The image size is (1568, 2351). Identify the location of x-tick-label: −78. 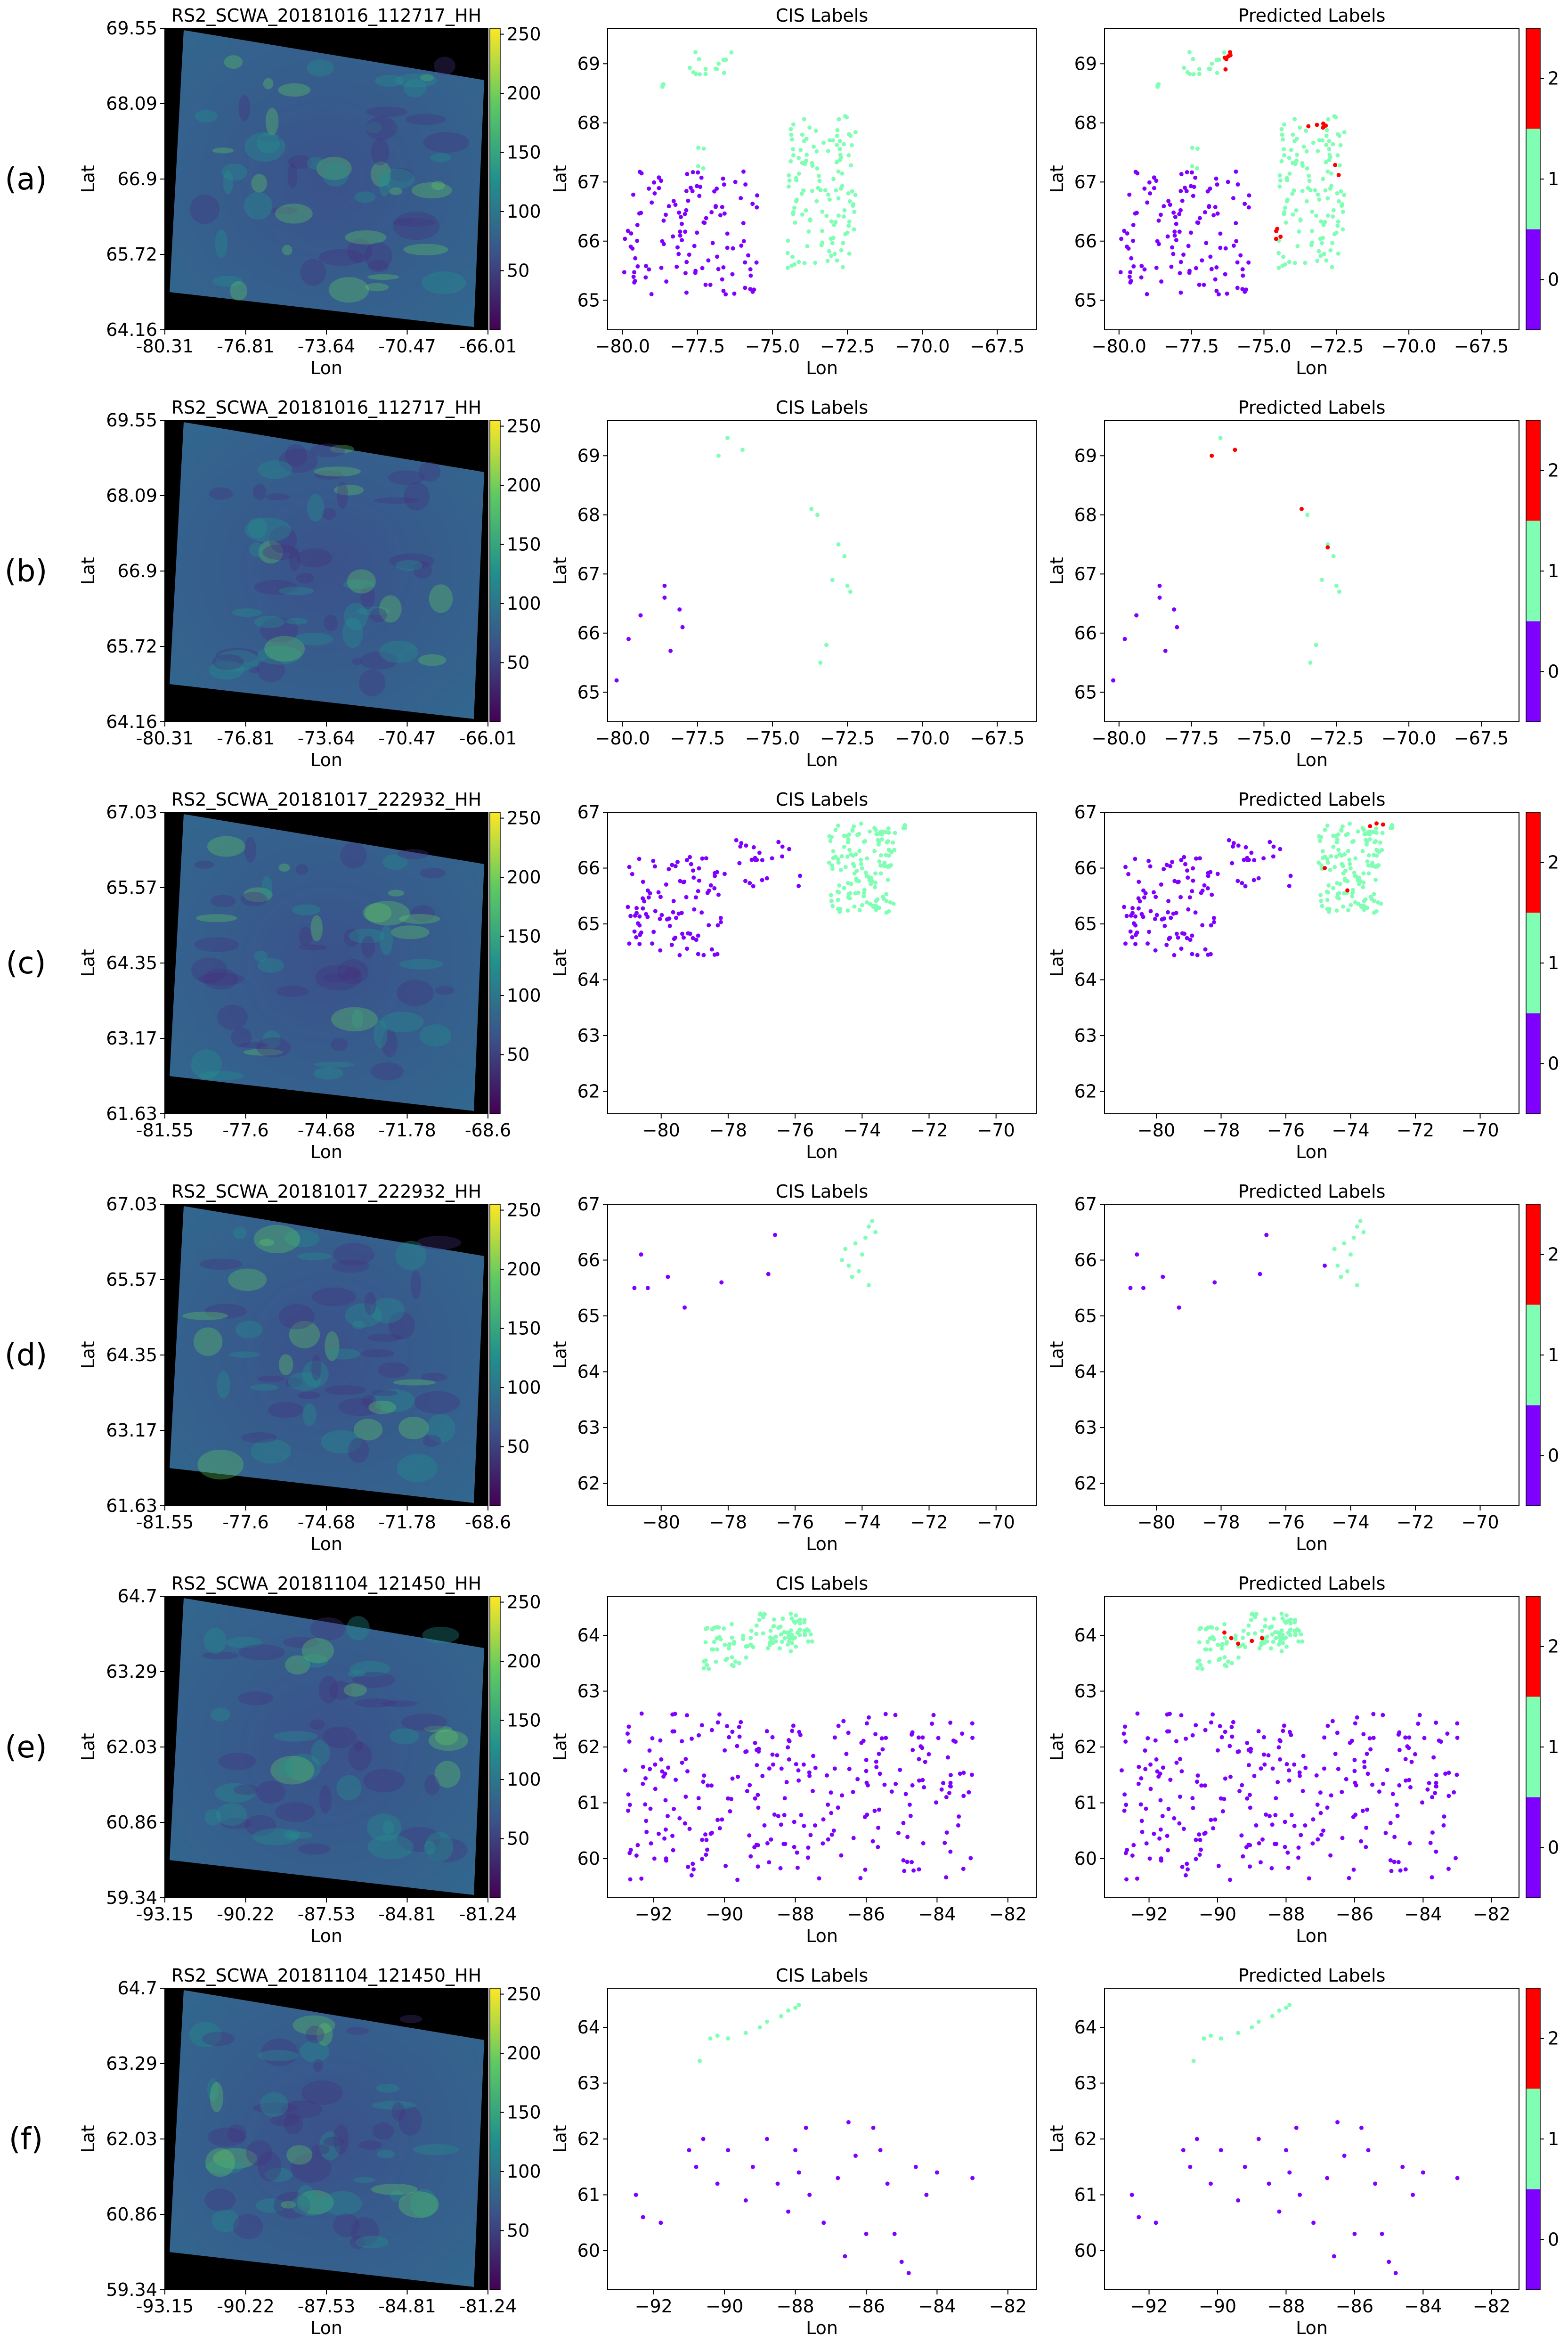
(728, 1522).